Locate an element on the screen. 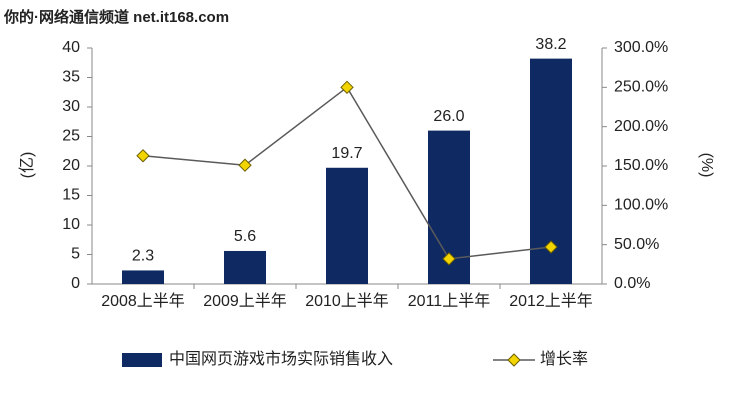 The image size is (743, 400). y2-axis-label: (%) is located at coordinates (706, 165).